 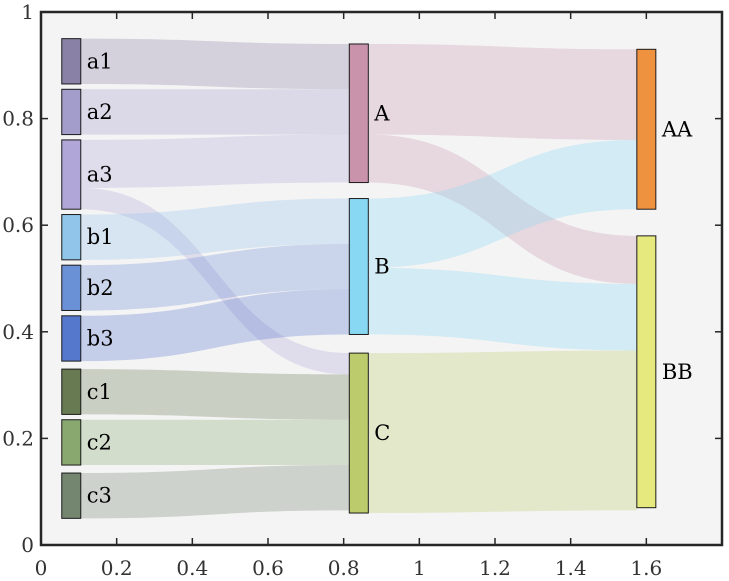 I want to click on x-tick-label: 1.2, so click(x=495, y=568).